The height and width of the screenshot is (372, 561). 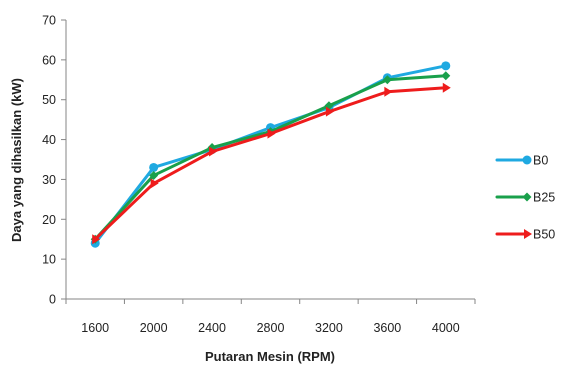 What do you see at coordinates (49, 60) in the screenshot?
I see `y-tick-label: 60` at bounding box center [49, 60].